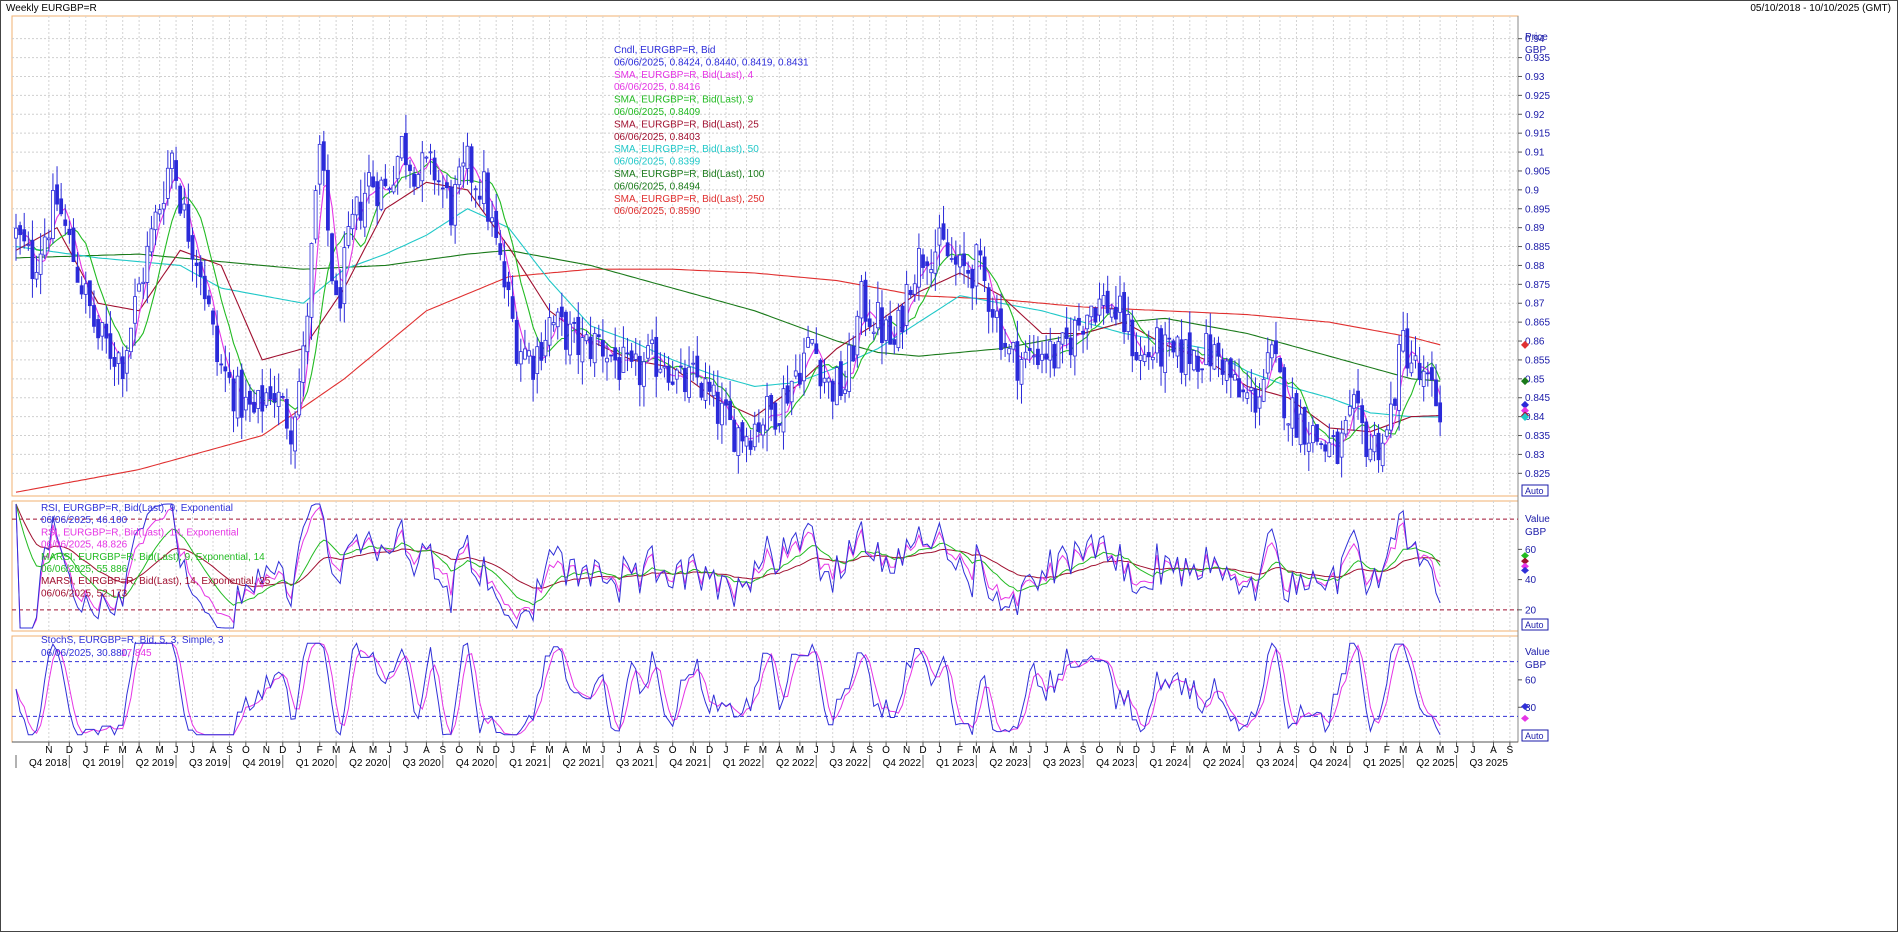 The height and width of the screenshot is (932, 1898). What do you see at coordinates (1222, 763) in the screenshot?
I see `quarter-label: Q2 2024` at bounding box center [1222, 763].